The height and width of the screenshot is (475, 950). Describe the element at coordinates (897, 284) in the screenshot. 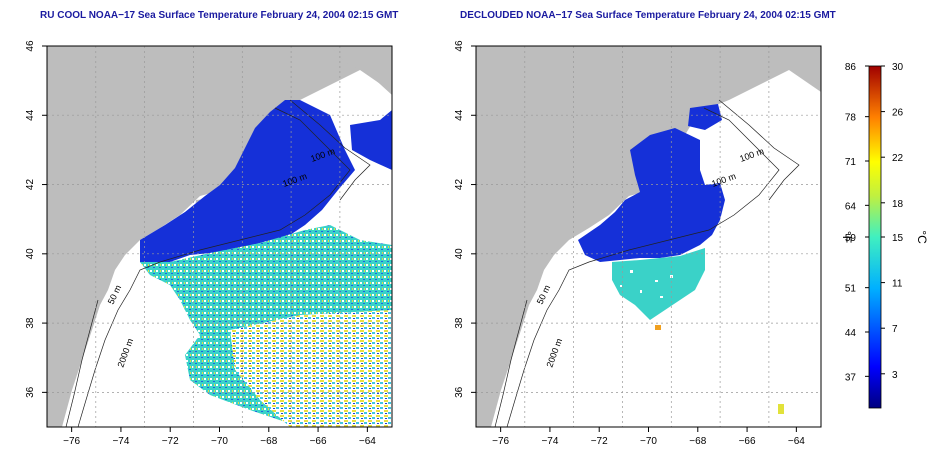

I see `colorbar-c-label: 11` at that location.